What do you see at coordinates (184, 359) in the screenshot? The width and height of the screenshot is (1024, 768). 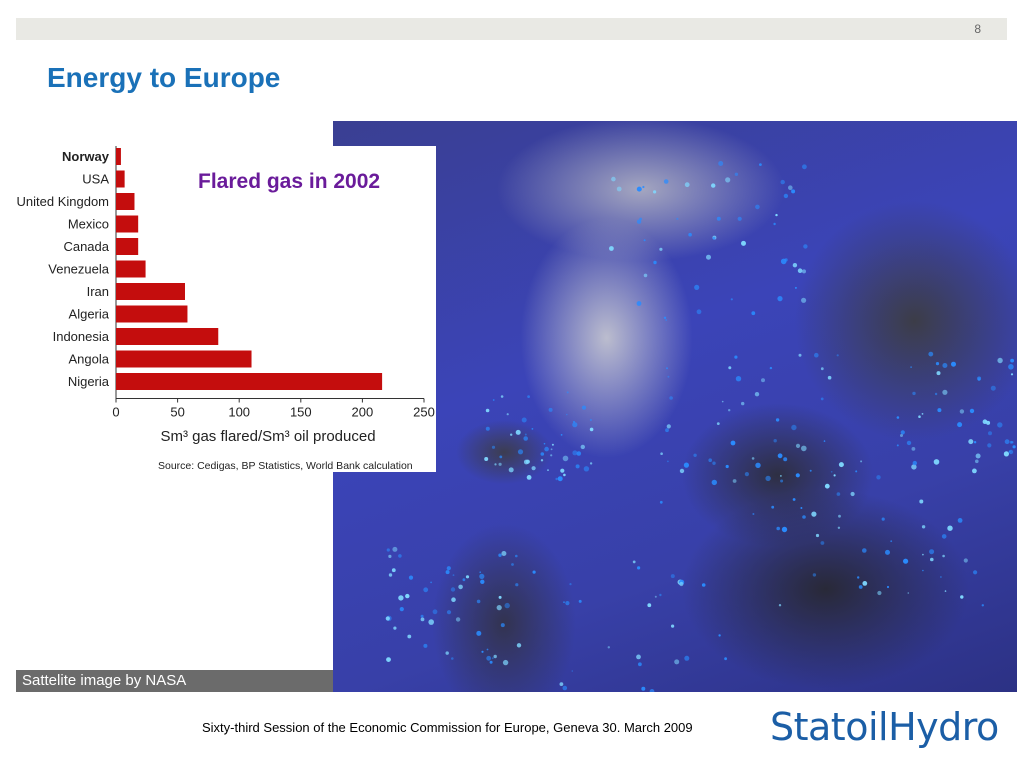 I see `bar-angola` at bounding box center [184, 359].